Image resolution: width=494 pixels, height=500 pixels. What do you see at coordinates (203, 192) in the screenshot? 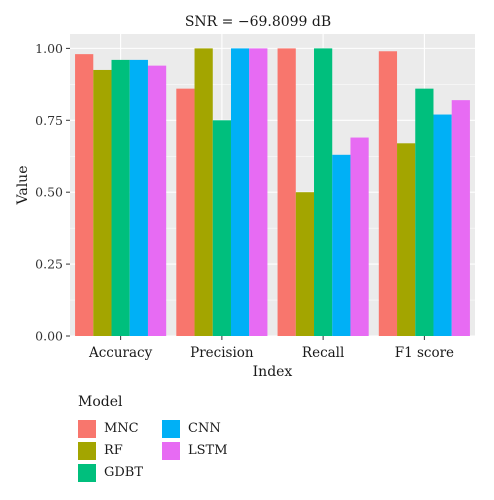
I see `bar-rf-precision` at bounding box center [203, 192].